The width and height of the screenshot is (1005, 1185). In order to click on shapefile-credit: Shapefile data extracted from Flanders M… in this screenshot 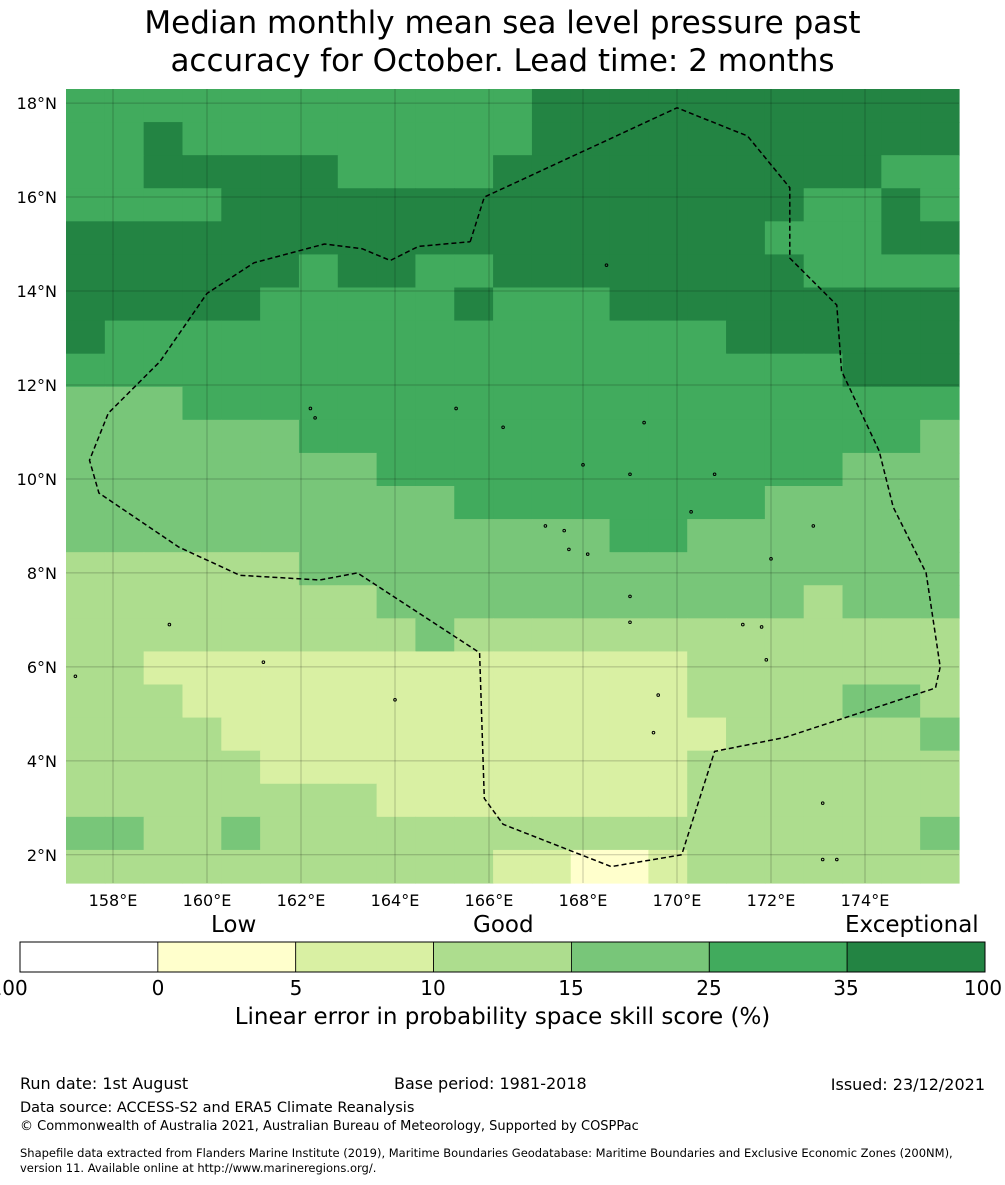, I will do `click(512, 1161)`.